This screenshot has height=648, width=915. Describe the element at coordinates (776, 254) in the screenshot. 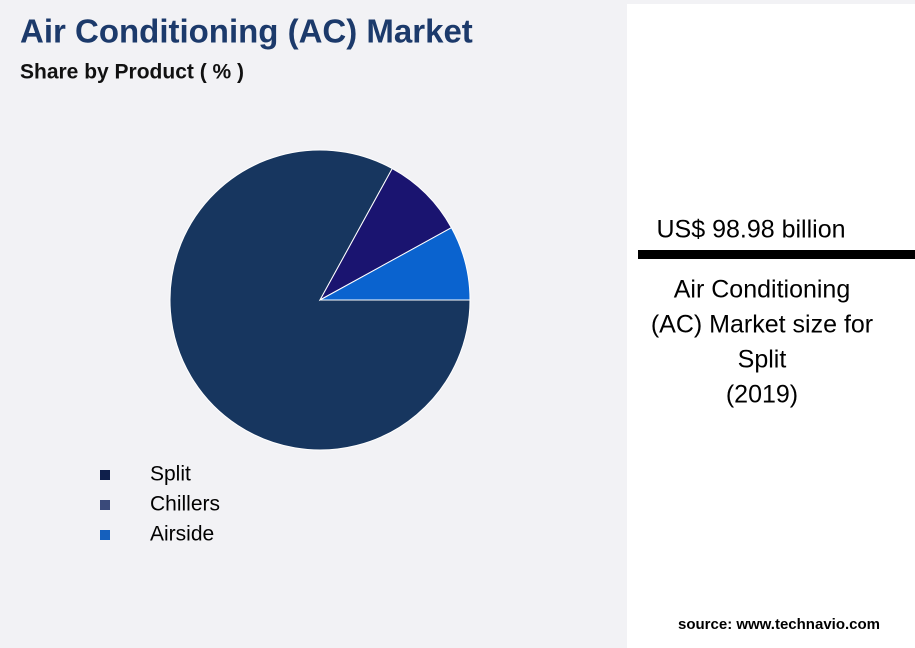

I see `divider` at that location.